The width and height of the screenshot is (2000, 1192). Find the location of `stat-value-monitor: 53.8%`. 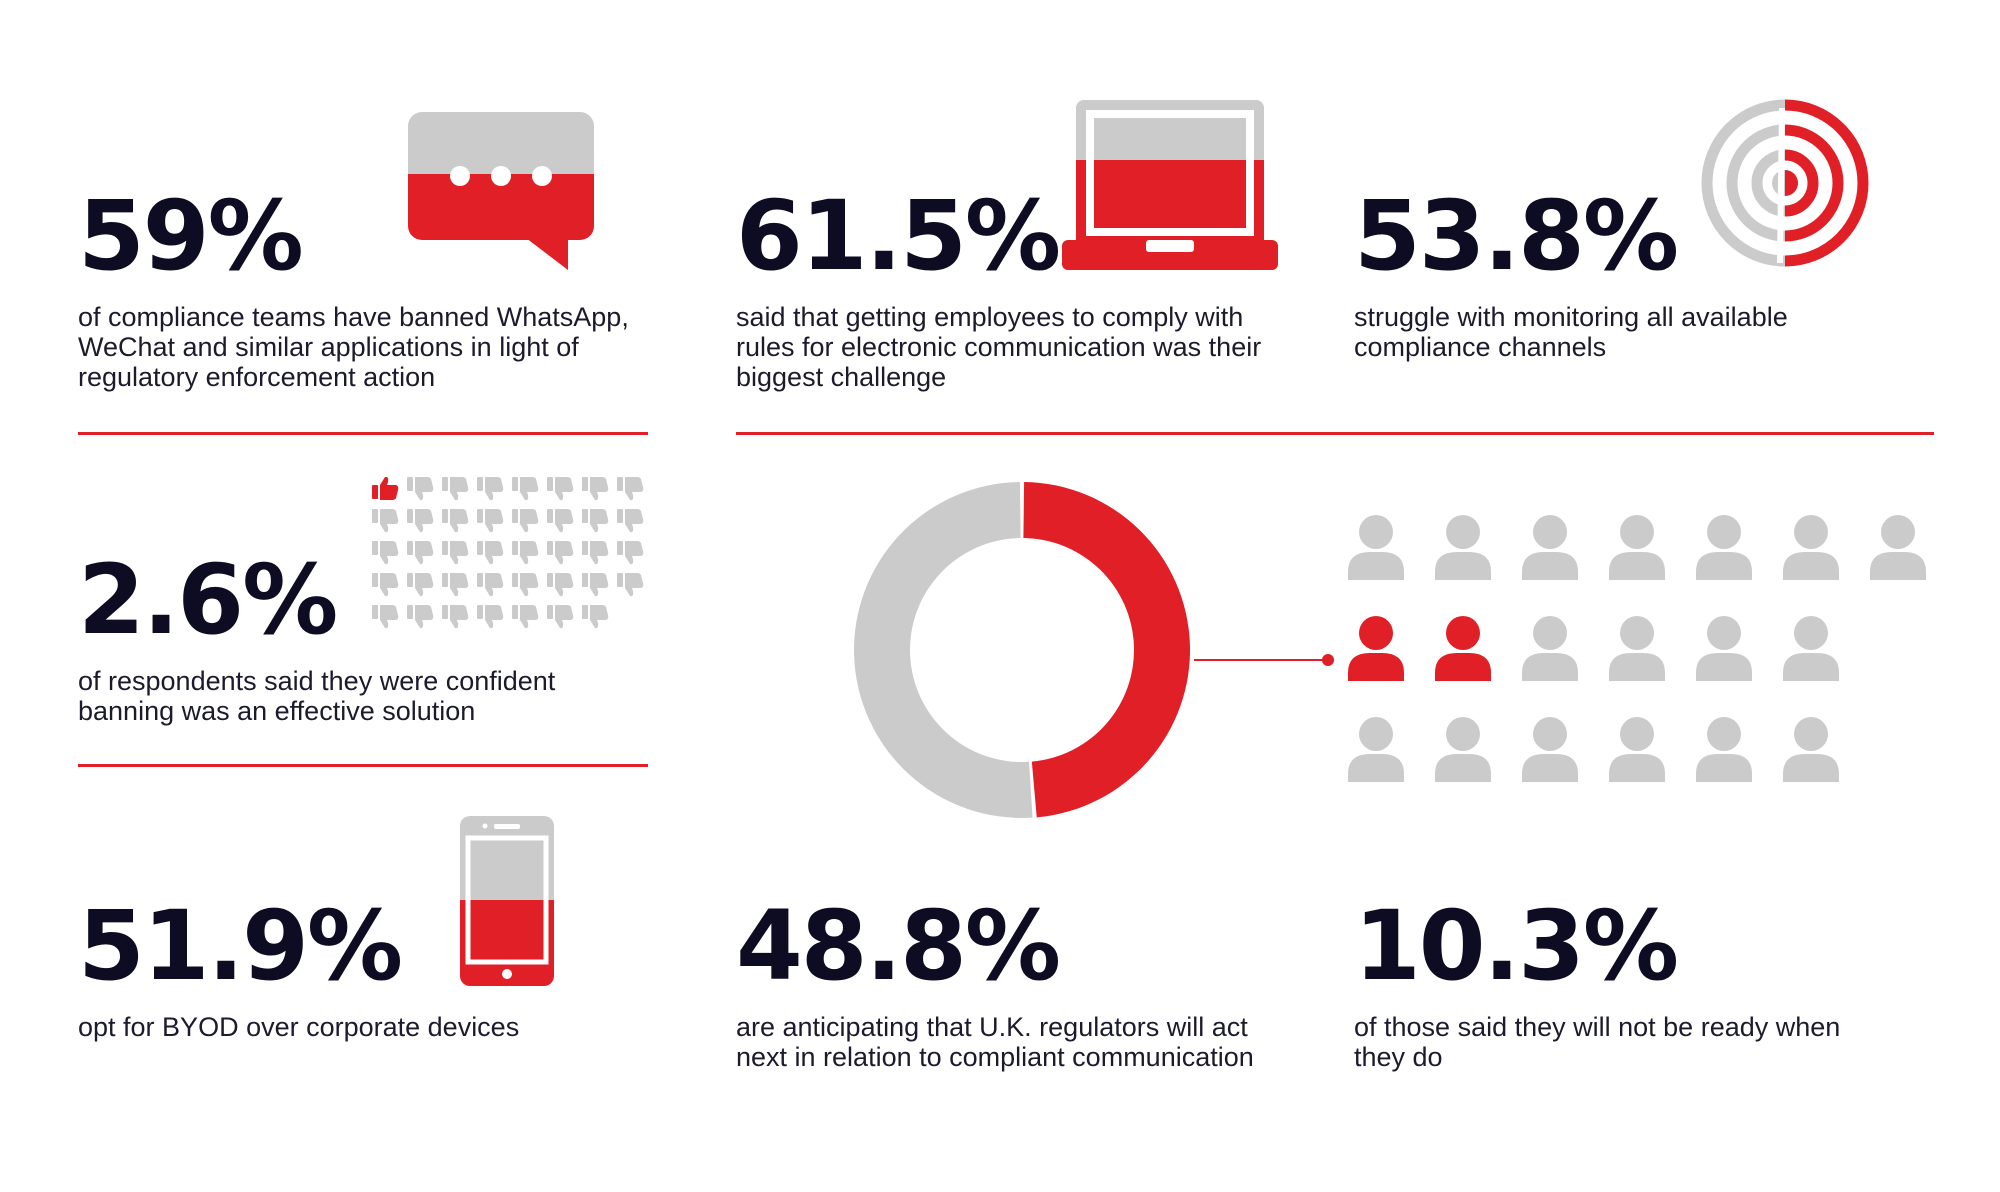

stat-value-monitor: 53.8% is located at coordinates (1516, 236).